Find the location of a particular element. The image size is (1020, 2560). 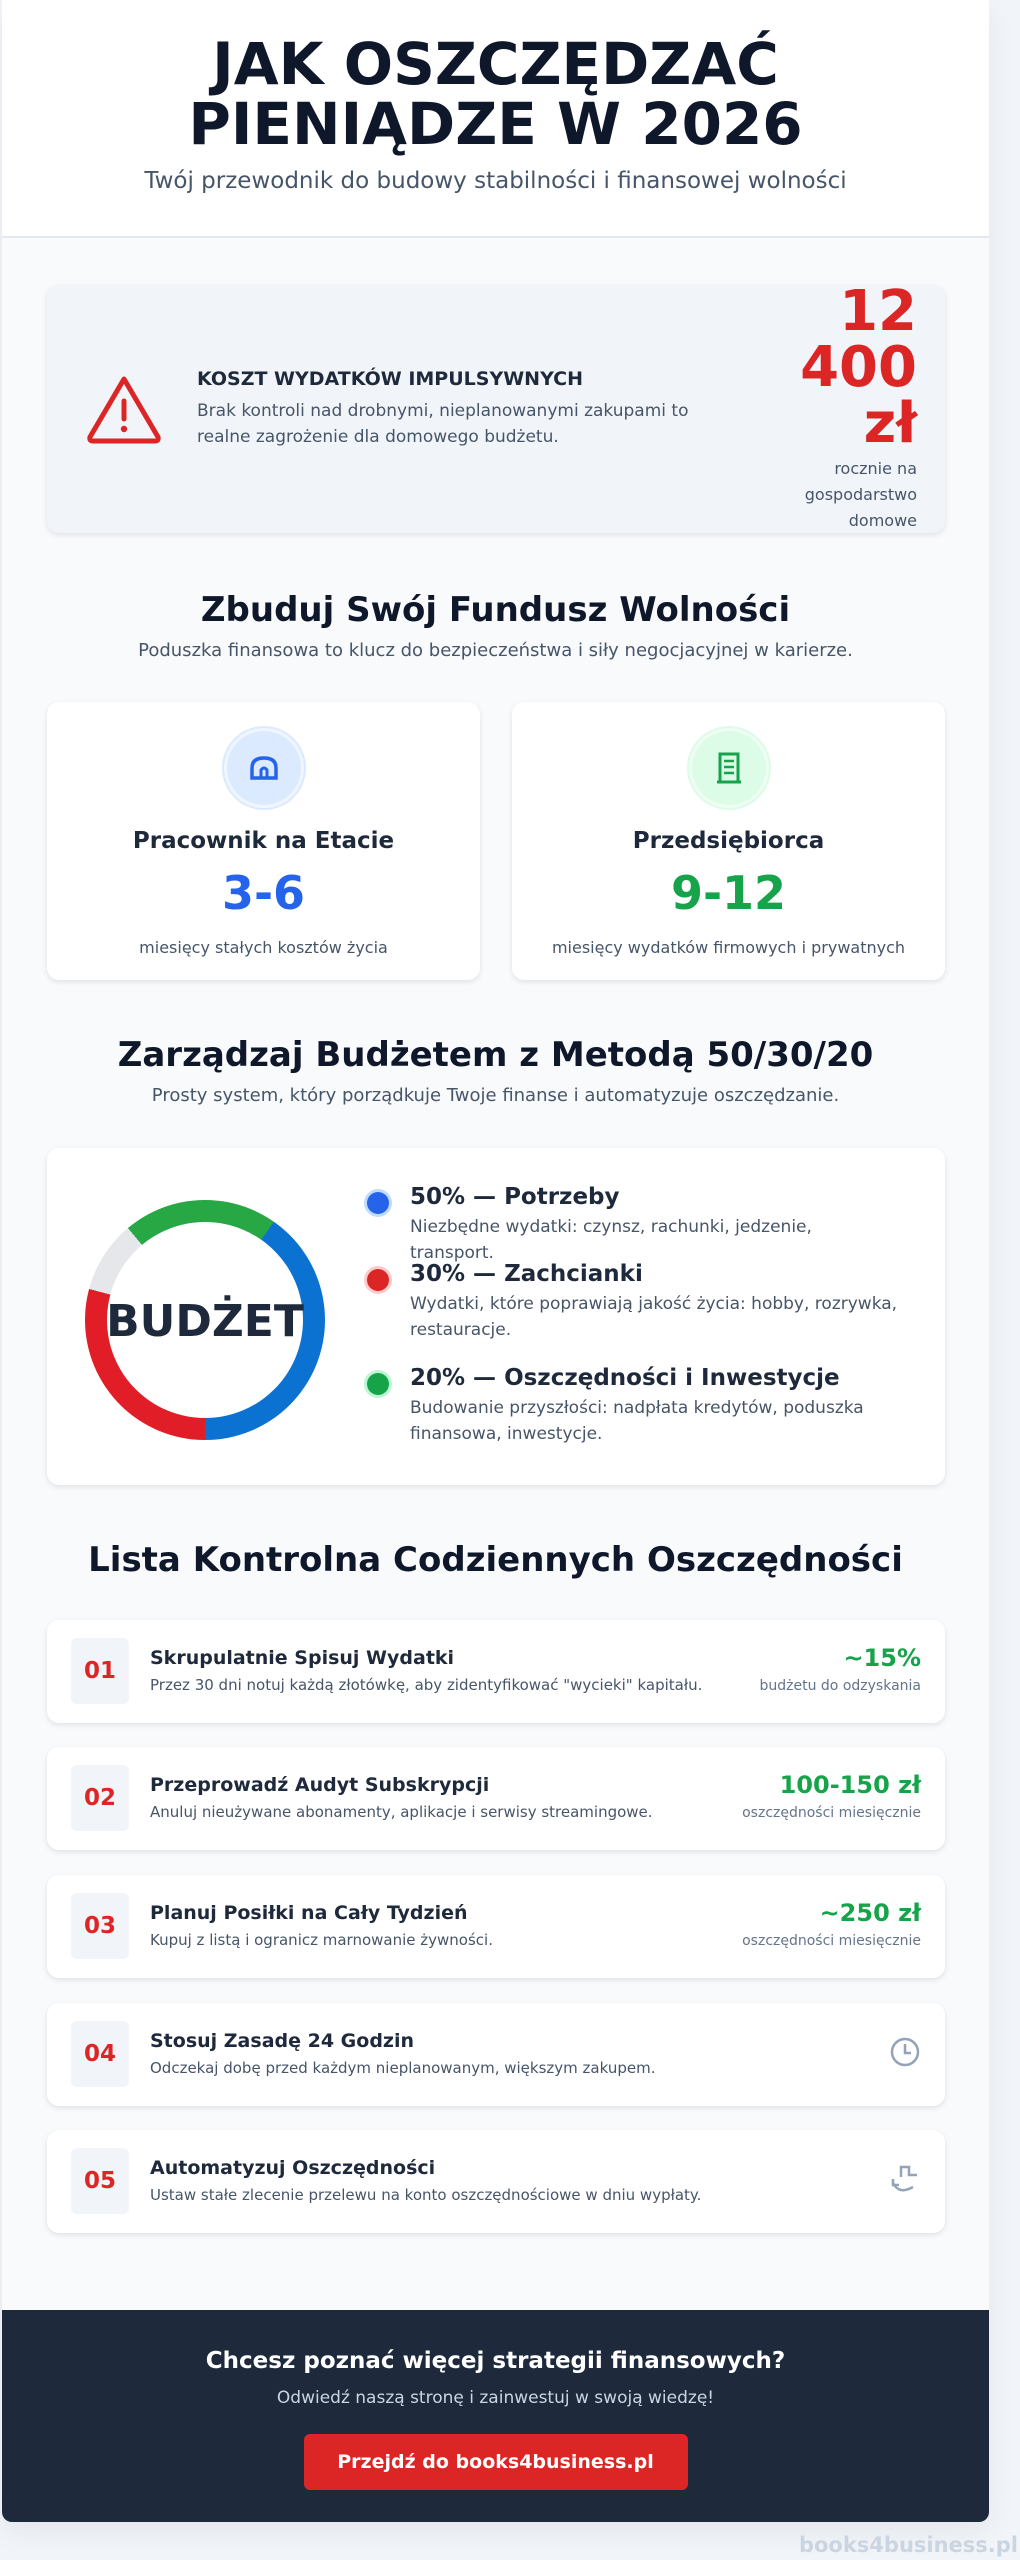

item-value: ~15% is located at coordinates (882, 1658).